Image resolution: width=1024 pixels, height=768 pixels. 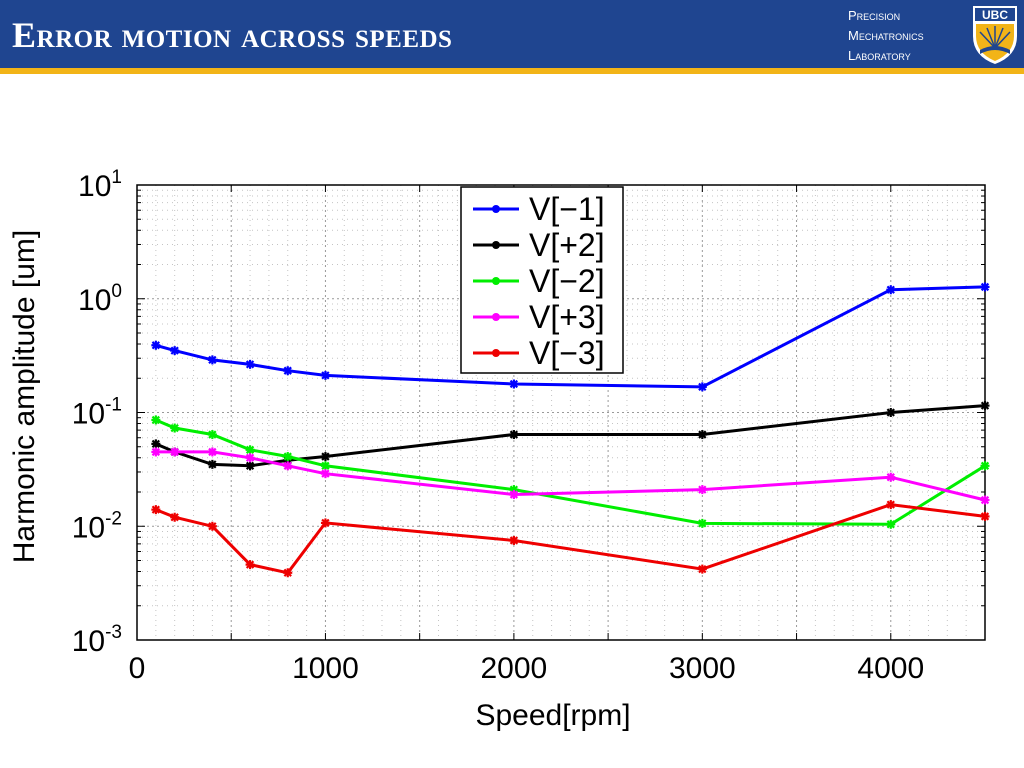 What do you see at coordinates (24, 396) in the screenshot?
I see `y-axis-label: Harmonic amplitude [um]` at bounding box center [24, 396].